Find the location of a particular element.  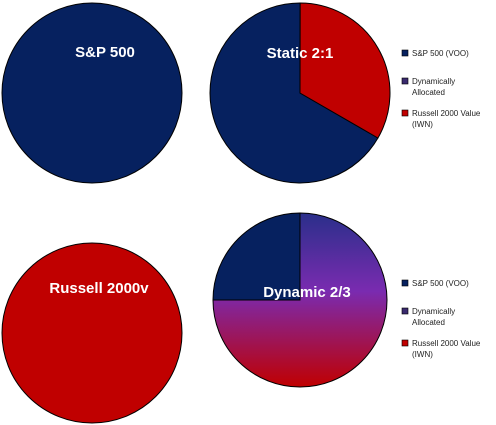

pie-4-slice-s-p-500-voo- is located at coordinates (256, 256).